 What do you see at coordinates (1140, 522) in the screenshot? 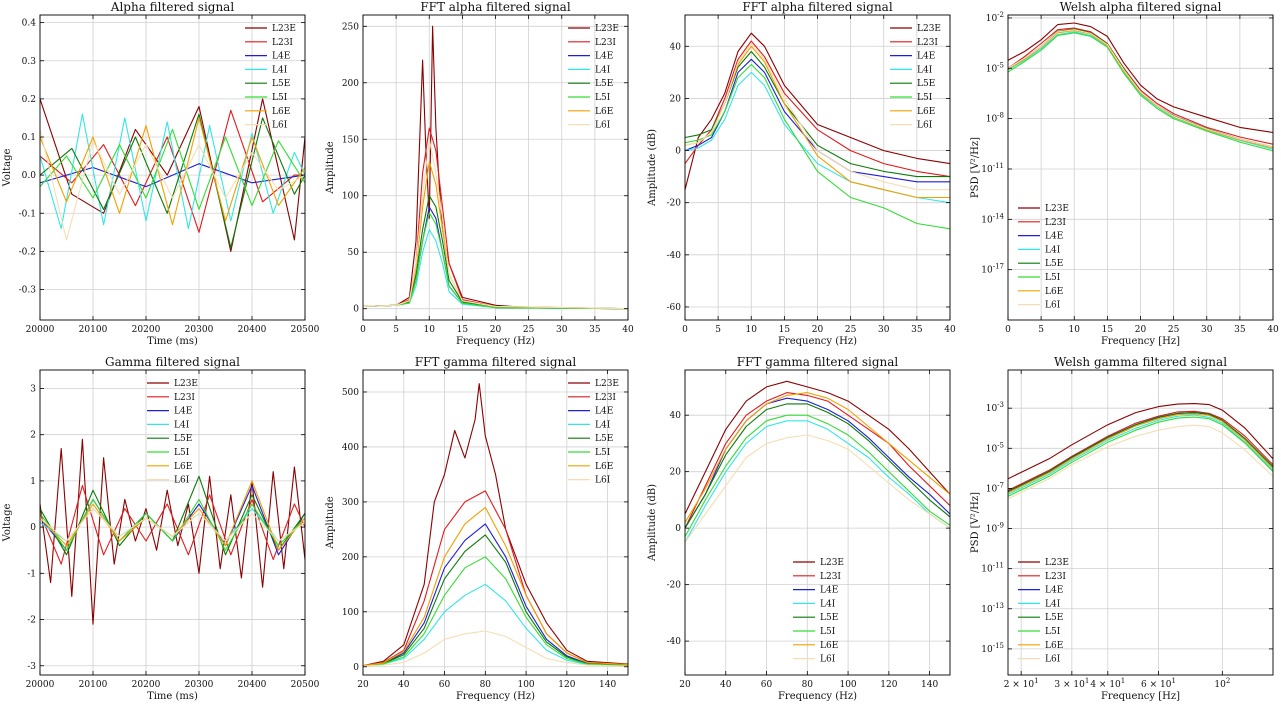
I see `axes-frame` at bounding box center [1140, 522].